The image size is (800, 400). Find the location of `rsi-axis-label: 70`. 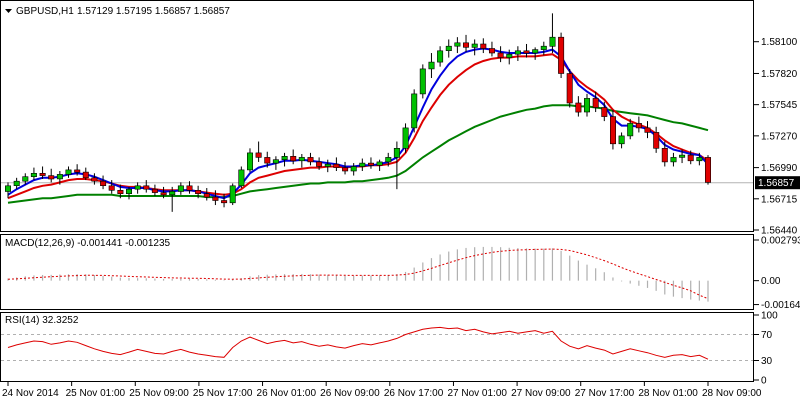

rsi-axis-label: 70 is located at coordinates (767, 335).